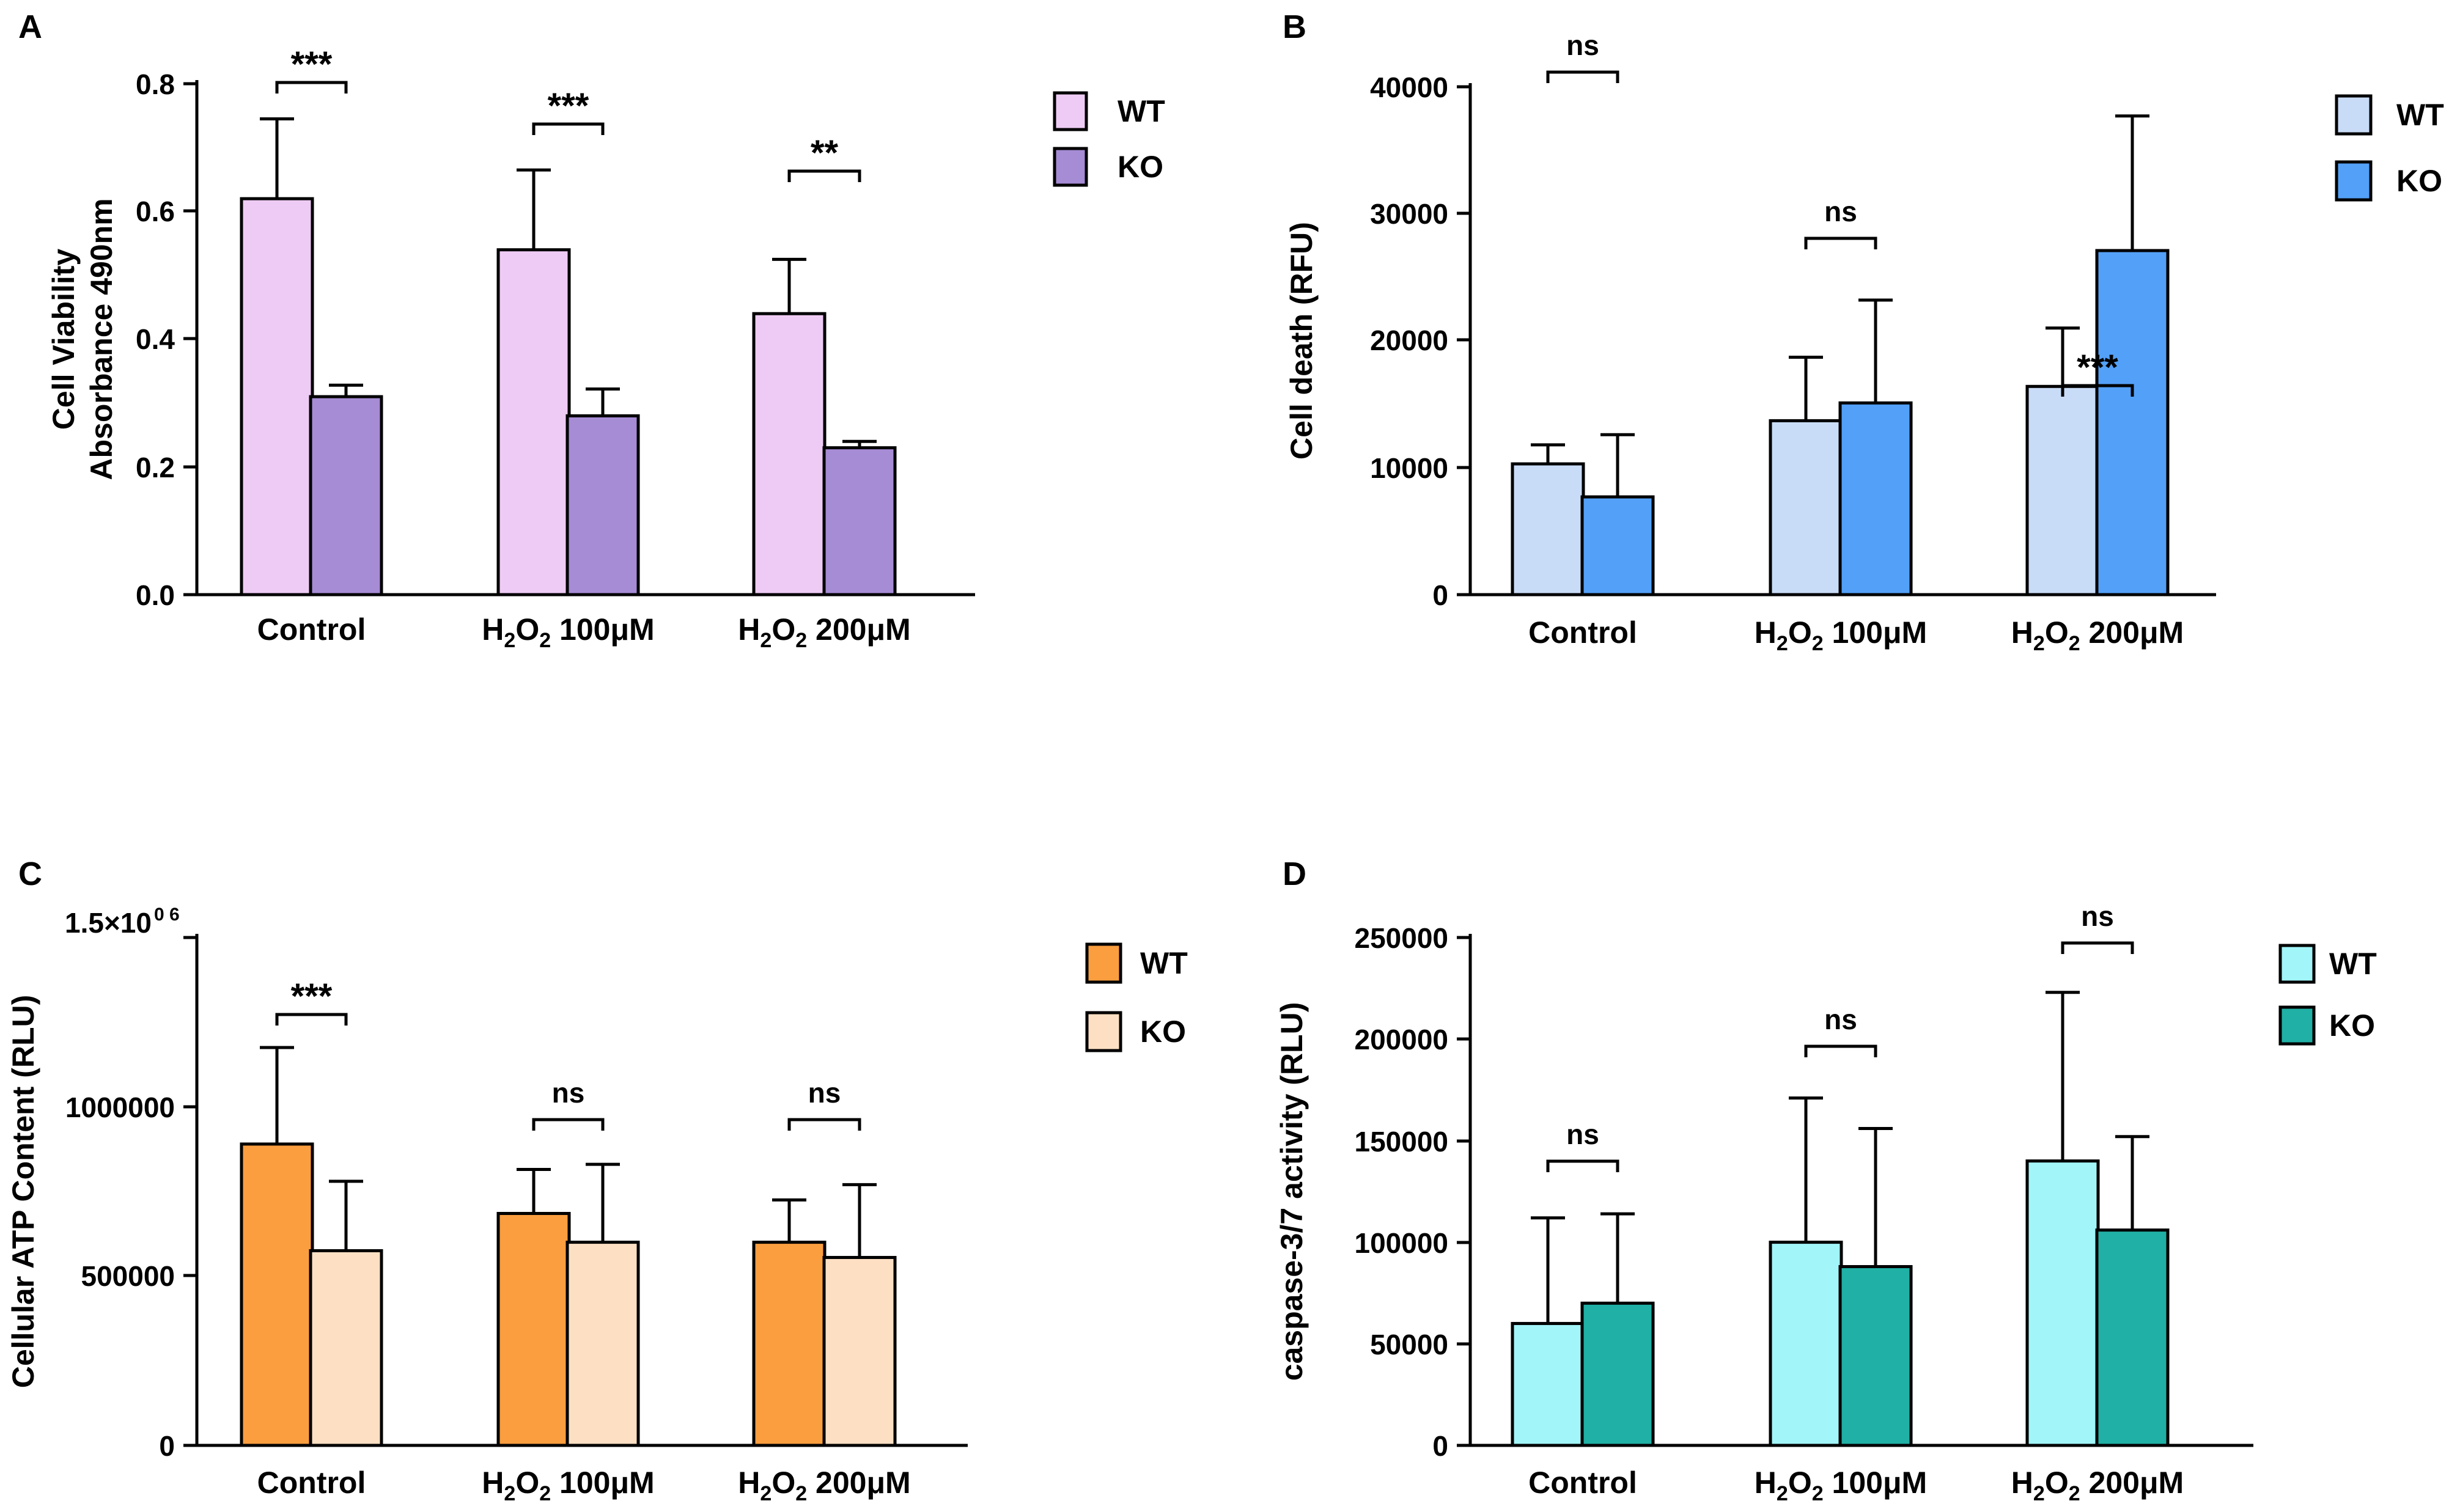 The width and height of the screenshot is (2449, 1512). Describe the element at coordinates (1409, 340) in the screenshot. I see `y-tick-label: 20000` at that location.